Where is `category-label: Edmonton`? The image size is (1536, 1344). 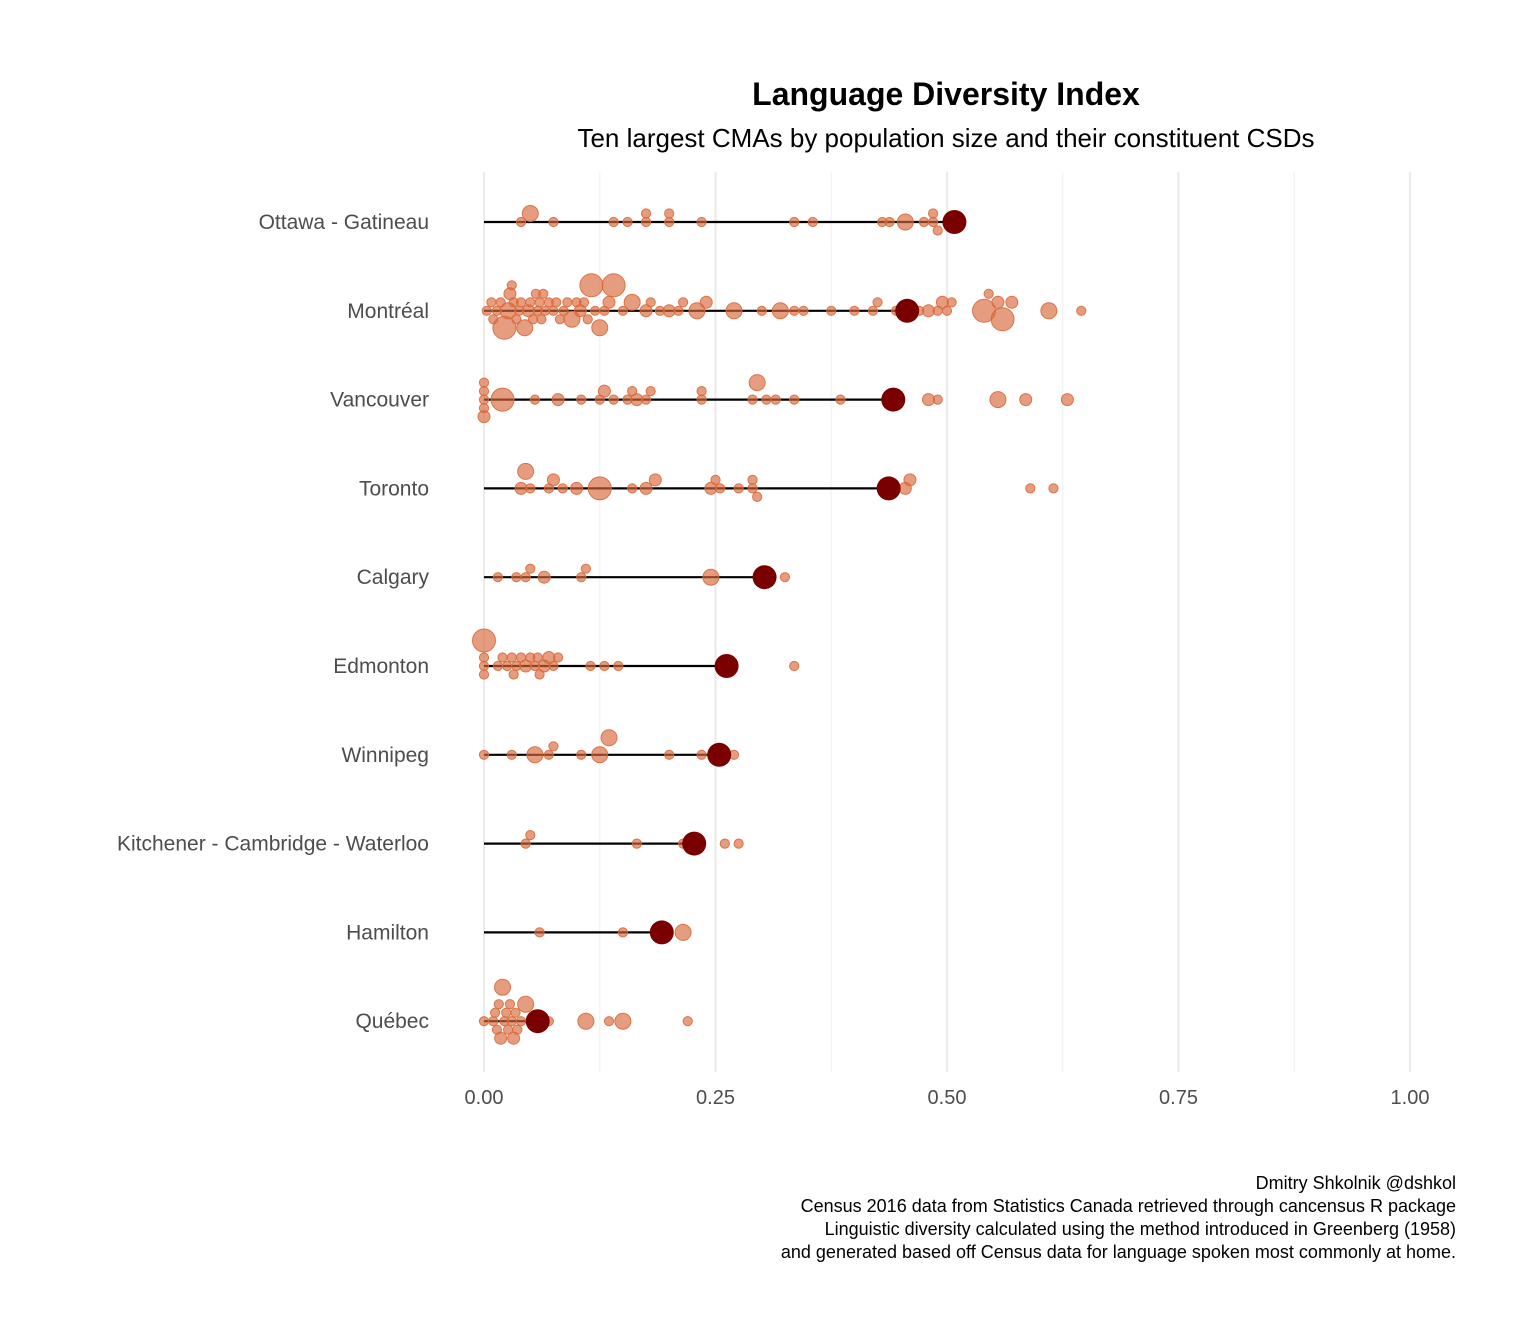 category-label: Edmonton is located at coordinates (381, 666).